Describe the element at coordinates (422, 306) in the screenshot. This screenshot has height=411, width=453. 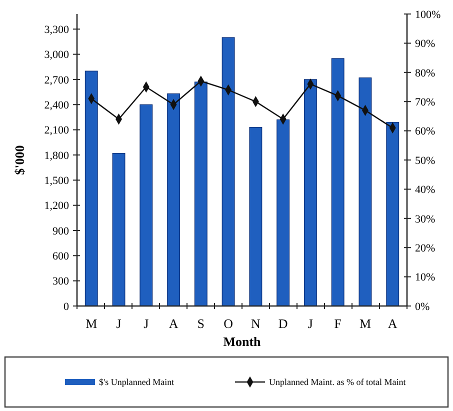
I see `y2-tick-label: 0%` at that location.